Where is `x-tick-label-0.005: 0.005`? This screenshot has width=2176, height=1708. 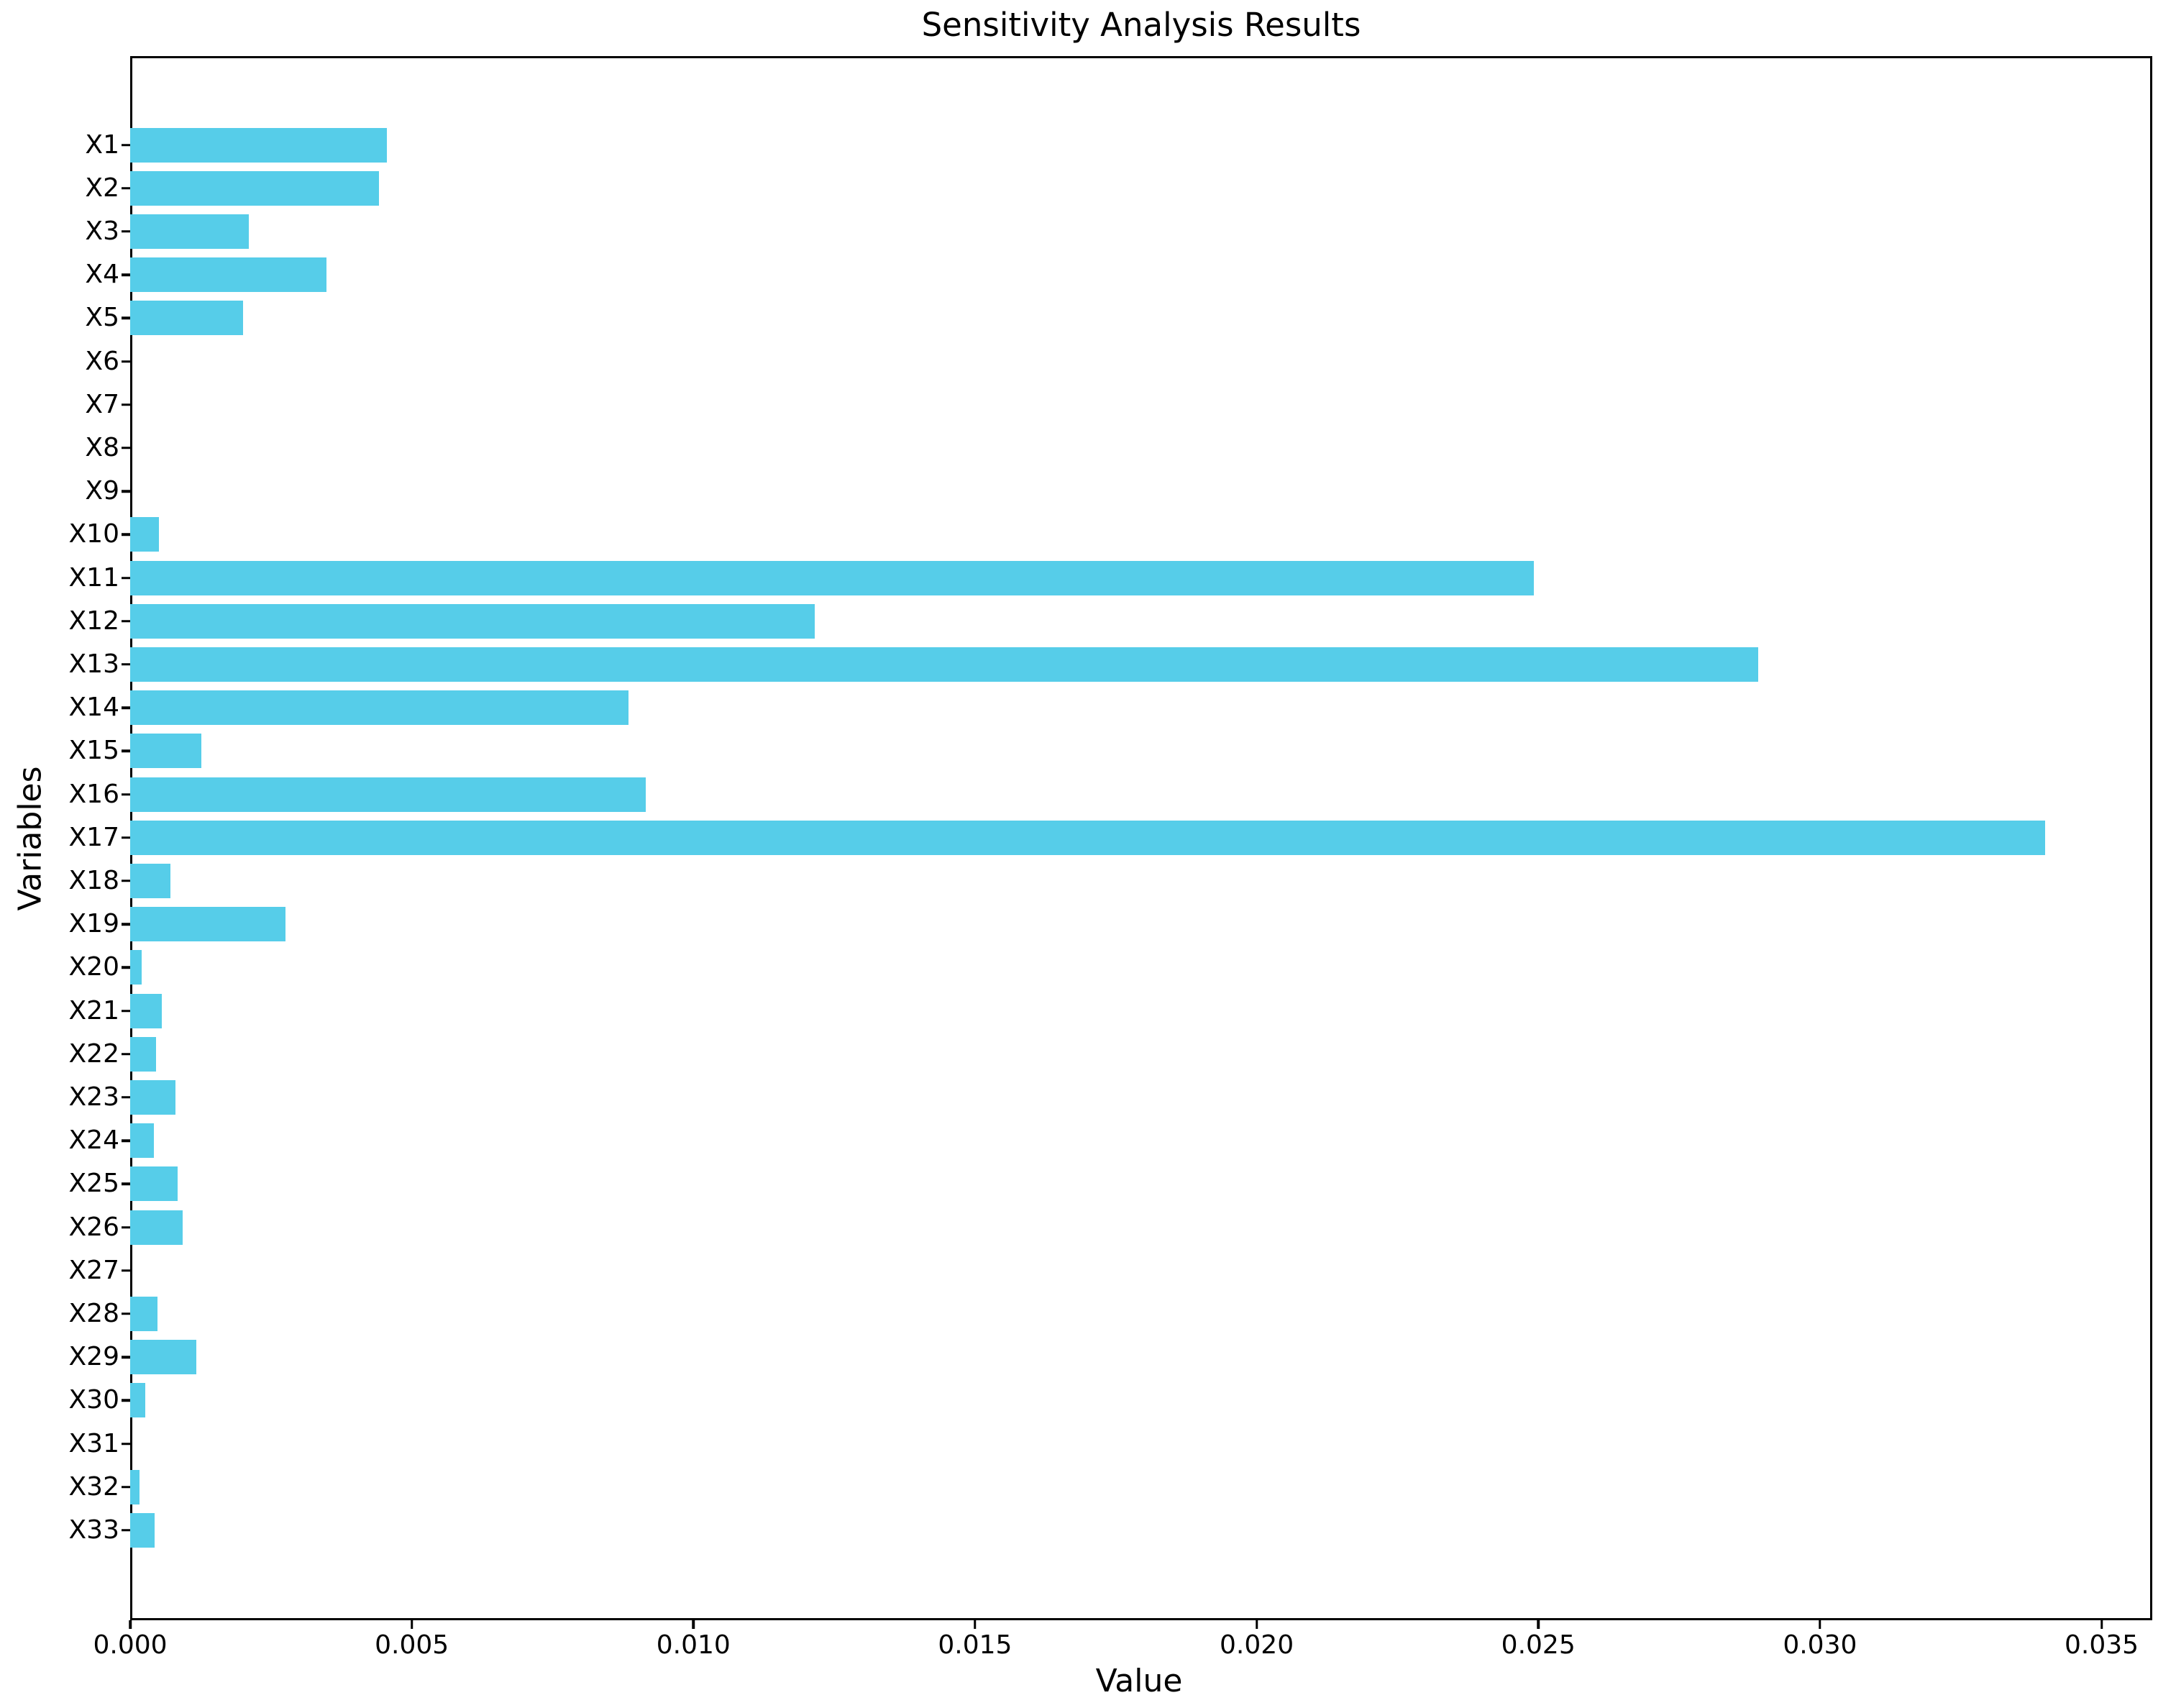
x-tick-label-0.005: 0.005 is located at coordinates (412, 1645).